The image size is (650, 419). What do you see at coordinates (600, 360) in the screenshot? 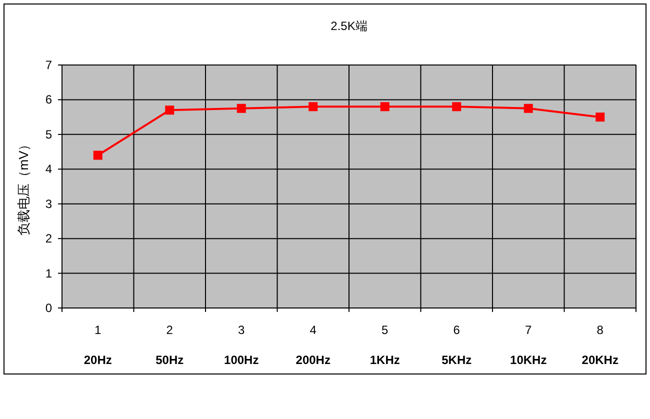
I see `text: 20KHz` at bounding box center [600, 360].